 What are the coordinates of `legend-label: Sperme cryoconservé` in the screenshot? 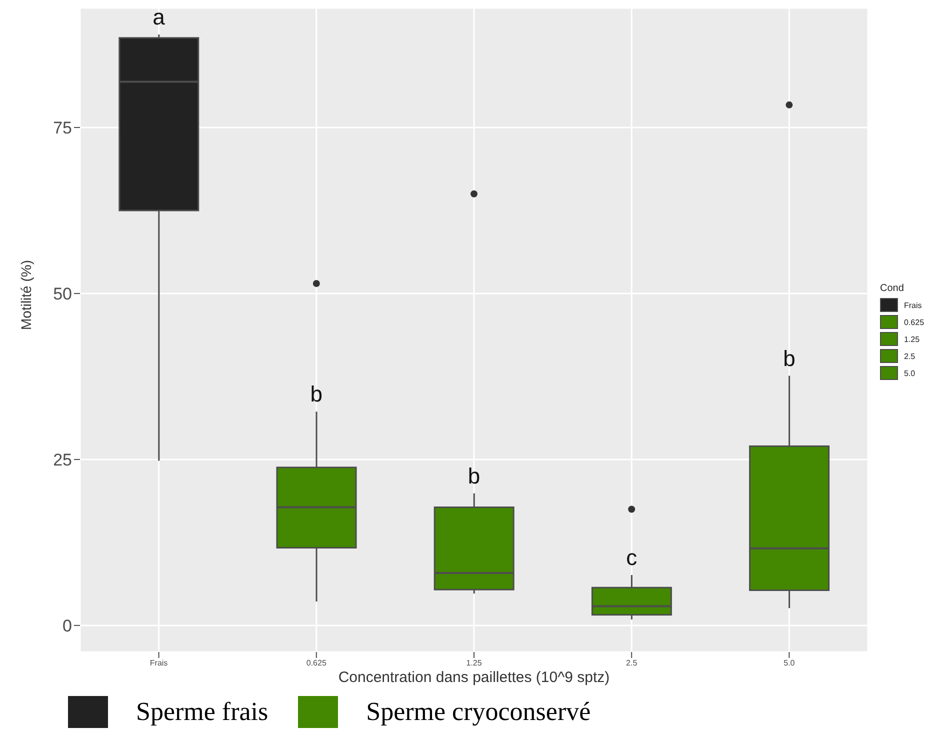 It's located at (478, 712).